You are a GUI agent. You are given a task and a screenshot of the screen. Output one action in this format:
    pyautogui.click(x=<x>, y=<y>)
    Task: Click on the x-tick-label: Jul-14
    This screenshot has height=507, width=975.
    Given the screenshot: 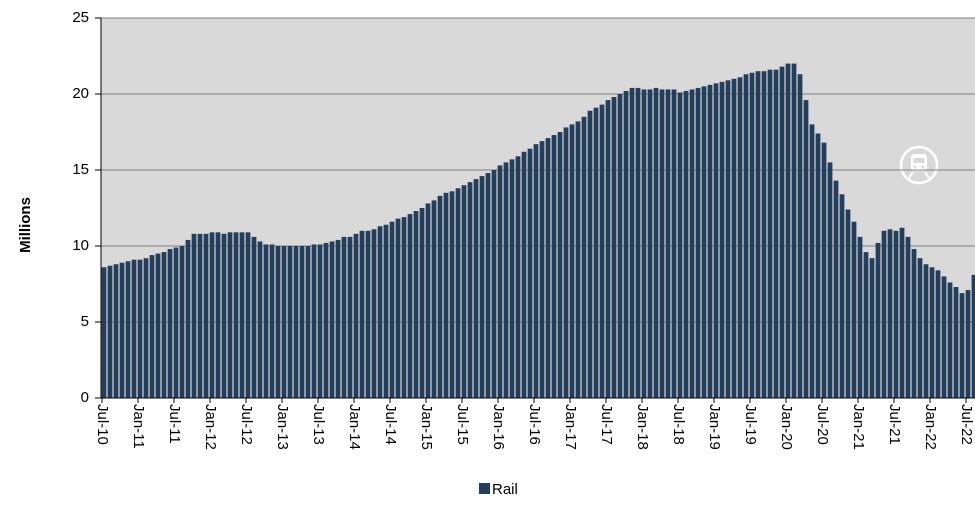 What is the action you would take?
    pyautogui.click(x=390, y=424)
    